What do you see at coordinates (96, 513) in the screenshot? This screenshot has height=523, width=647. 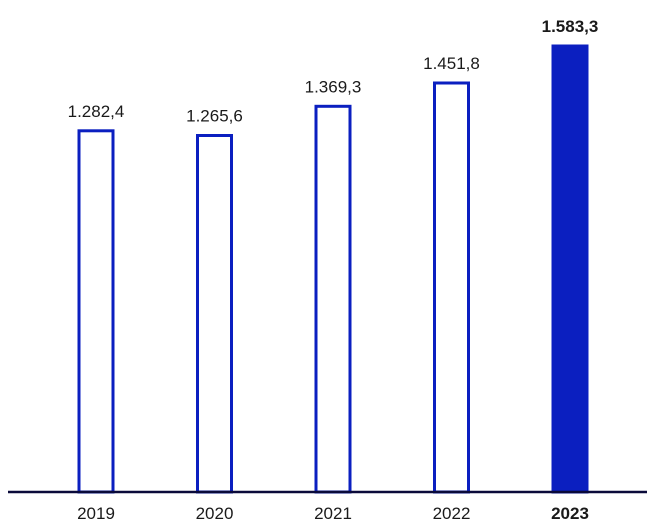 I see `x-tick-label-2019: 2019` at bounding box center [96, 513].